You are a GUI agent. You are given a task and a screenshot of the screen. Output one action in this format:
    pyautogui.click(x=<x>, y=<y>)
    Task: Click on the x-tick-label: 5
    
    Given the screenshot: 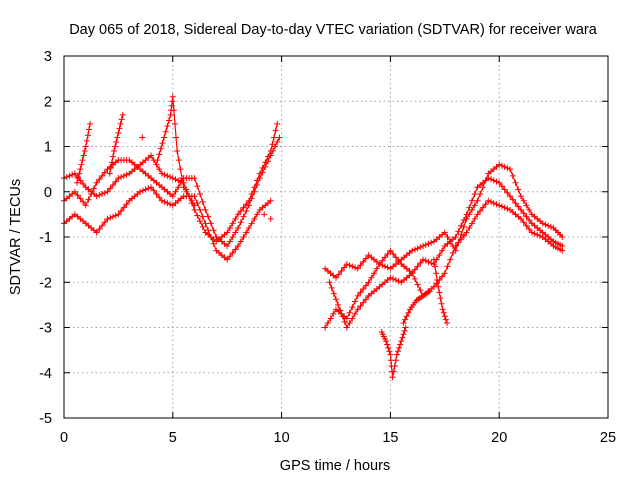 What is the action you would take?
    pyautogui.click(x=173, y=438)
    